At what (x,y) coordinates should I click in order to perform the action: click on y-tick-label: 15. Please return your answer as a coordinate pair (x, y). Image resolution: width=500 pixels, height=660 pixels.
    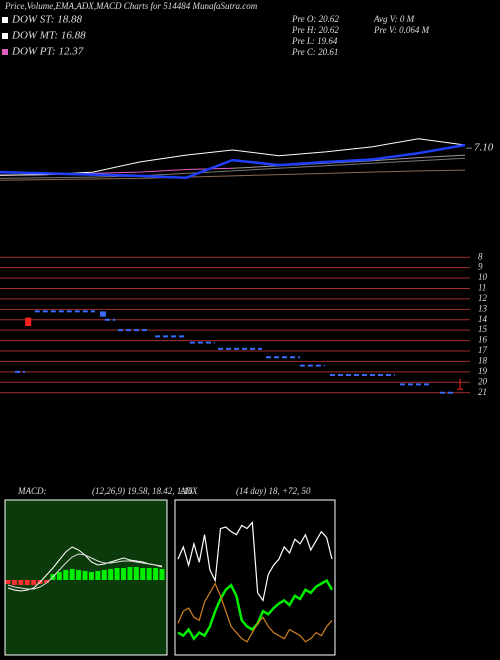
    Looking at the image, I should click on (483, 329).